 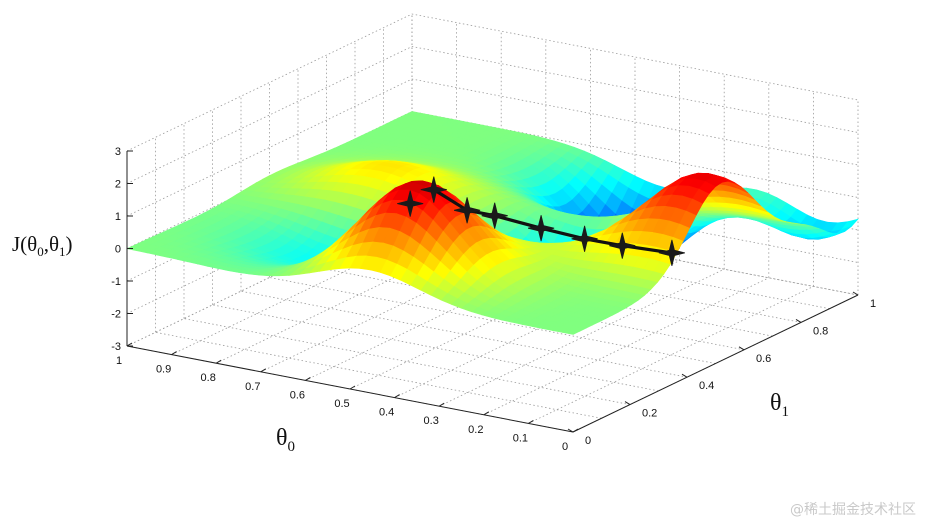 What do you see at coordinates (116, 282) in the screenshot?
I see `z-tick-label: -1` at bounding box center [116, 282].